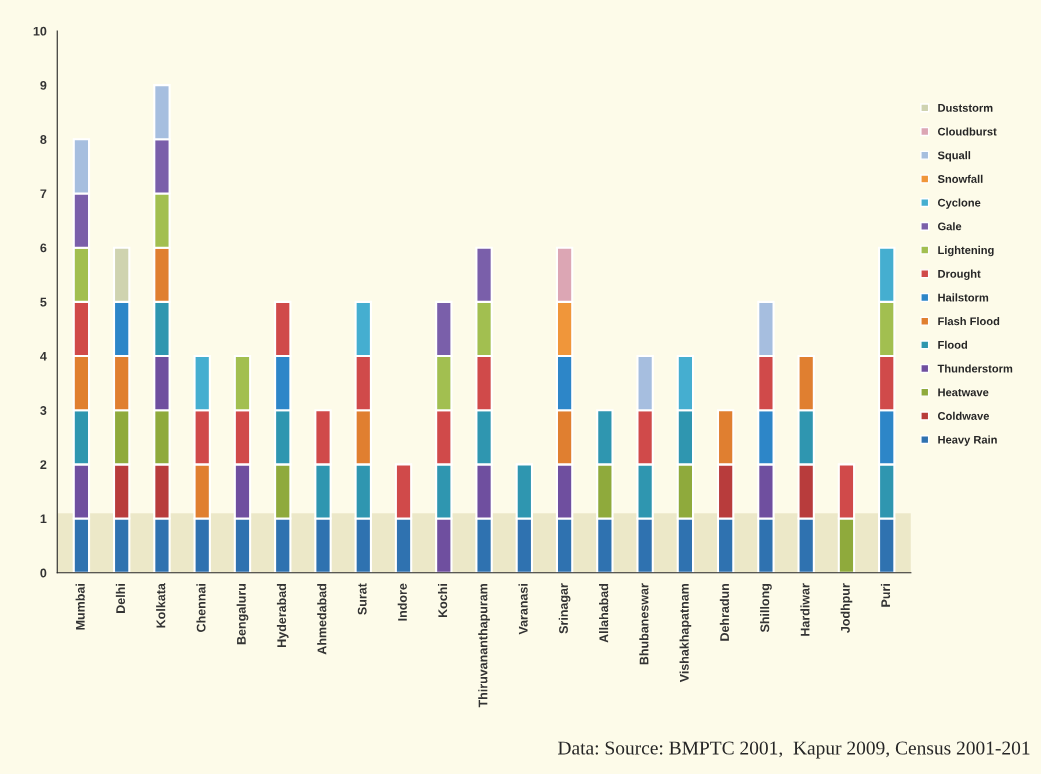 The width and height of the screenshot is (1041, 774). Describe the element at coordinates (43, 85) in the screenshot. I see `y-tick-label: 9` at that location.